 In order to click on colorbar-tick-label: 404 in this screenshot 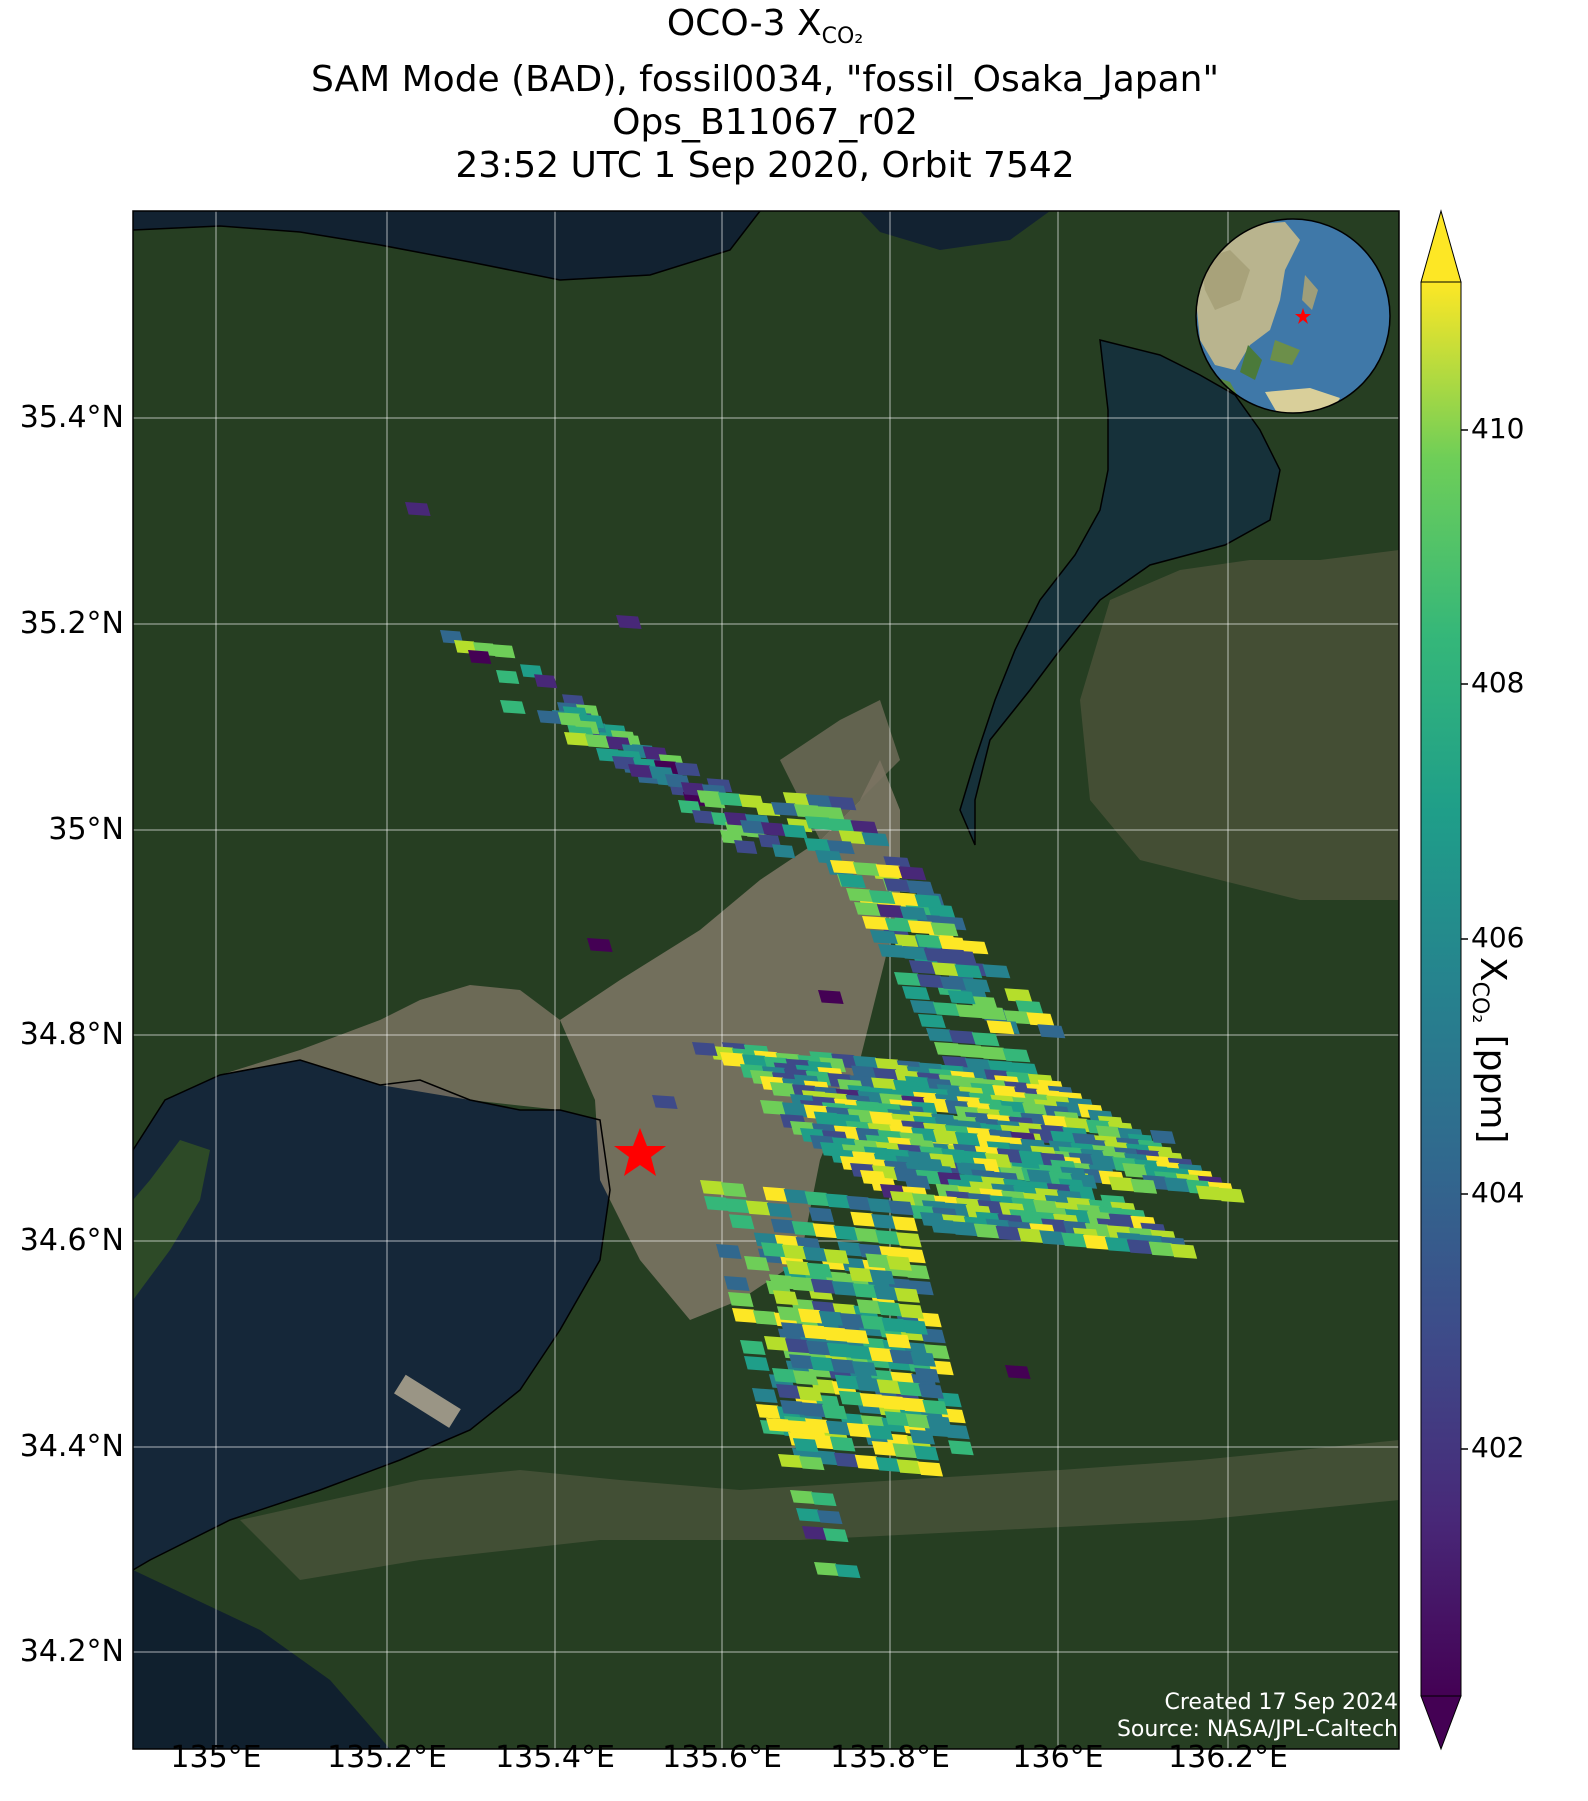, I will do `click(1498, 1192)`.